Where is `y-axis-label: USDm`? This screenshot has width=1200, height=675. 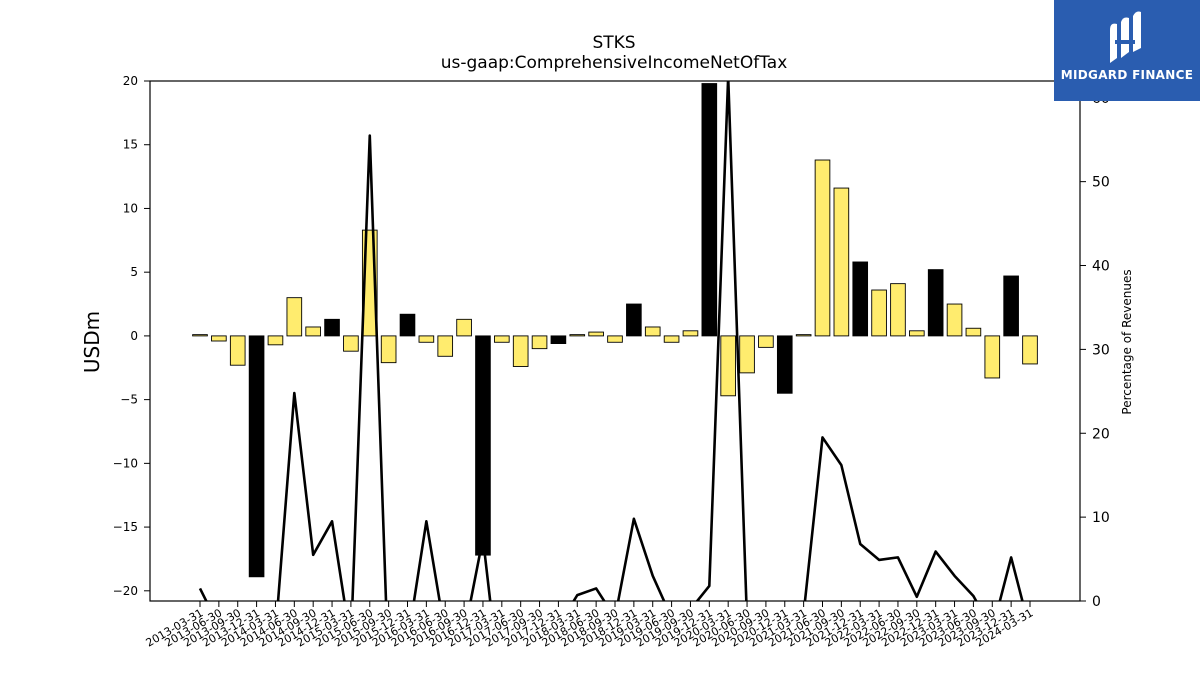
y-axis-label: USDm is located at coordinates (92, 342).